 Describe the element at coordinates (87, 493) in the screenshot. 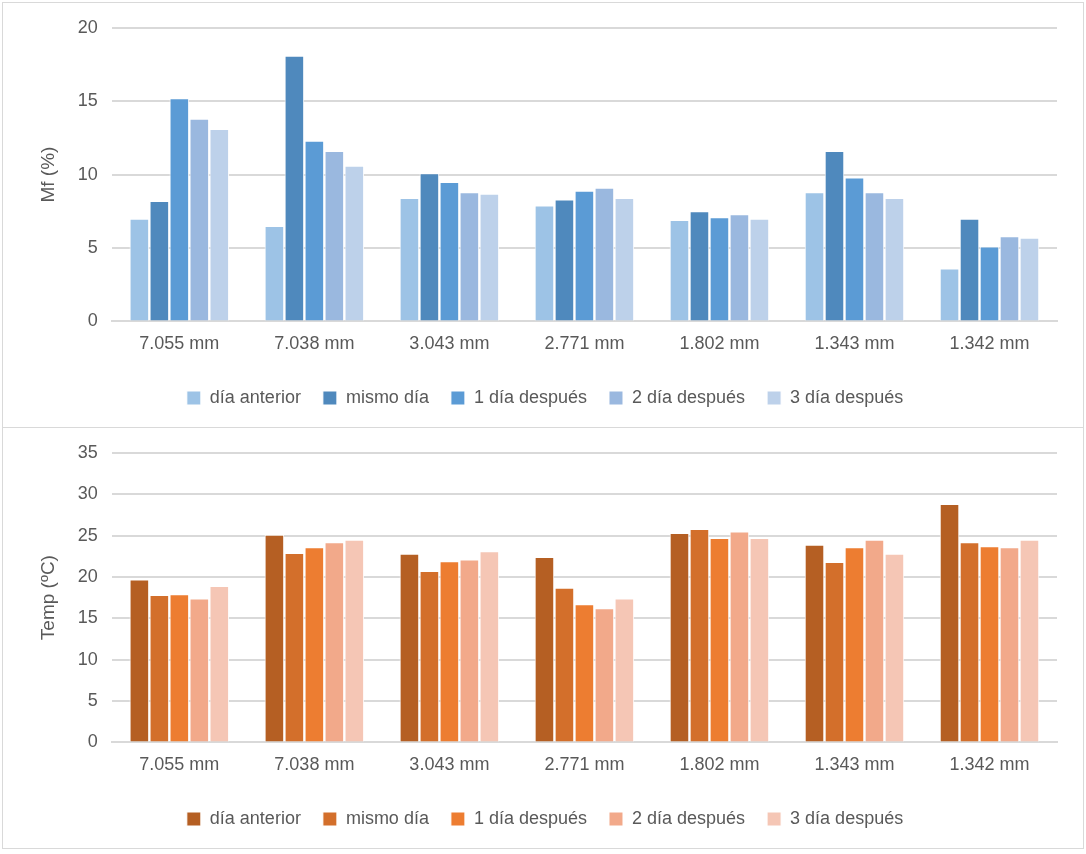

I see `y-tick-label: 30` at that location.